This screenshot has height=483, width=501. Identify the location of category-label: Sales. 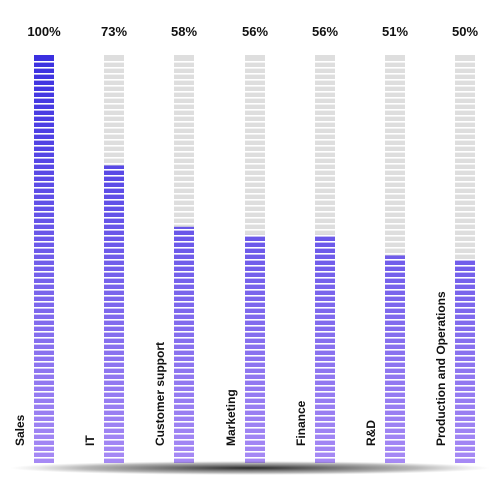
(20, 430).